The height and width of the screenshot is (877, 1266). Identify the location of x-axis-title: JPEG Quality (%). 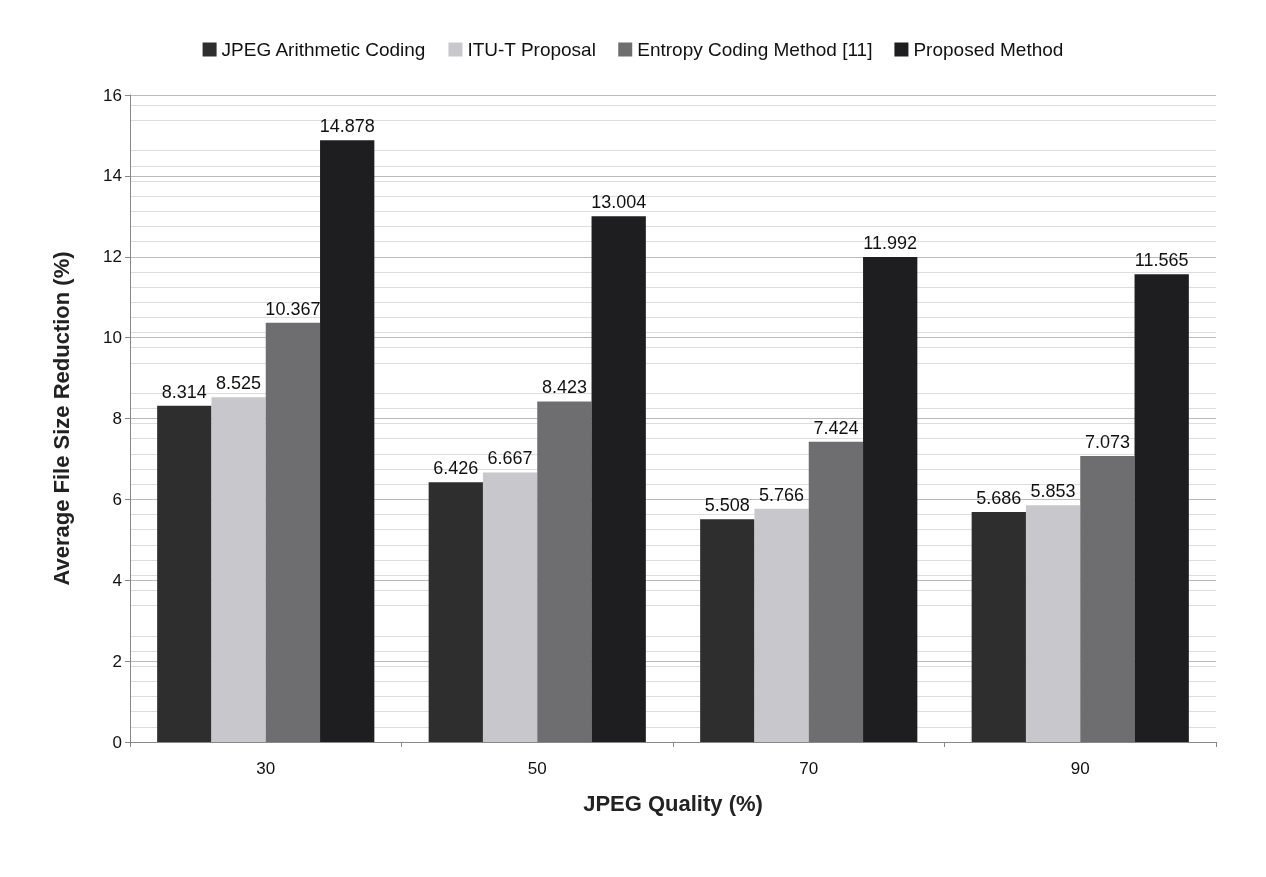
(673, 803).